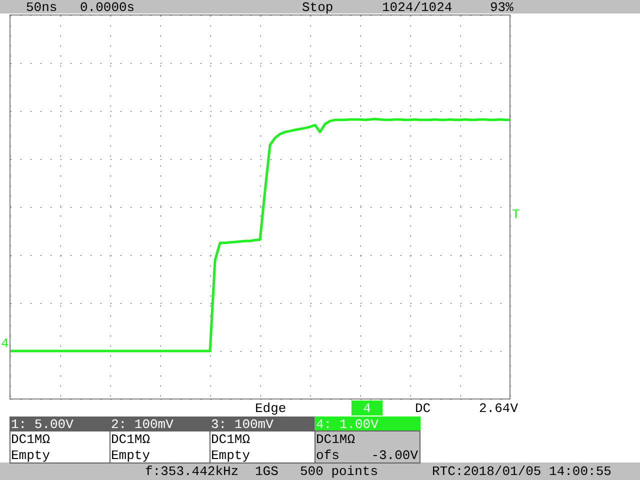 The image size is (640, 480). What do you see at coordinates (107, 7) in the screenshot?
I see `text: 0.0000s` at bounding box center [107, 7].